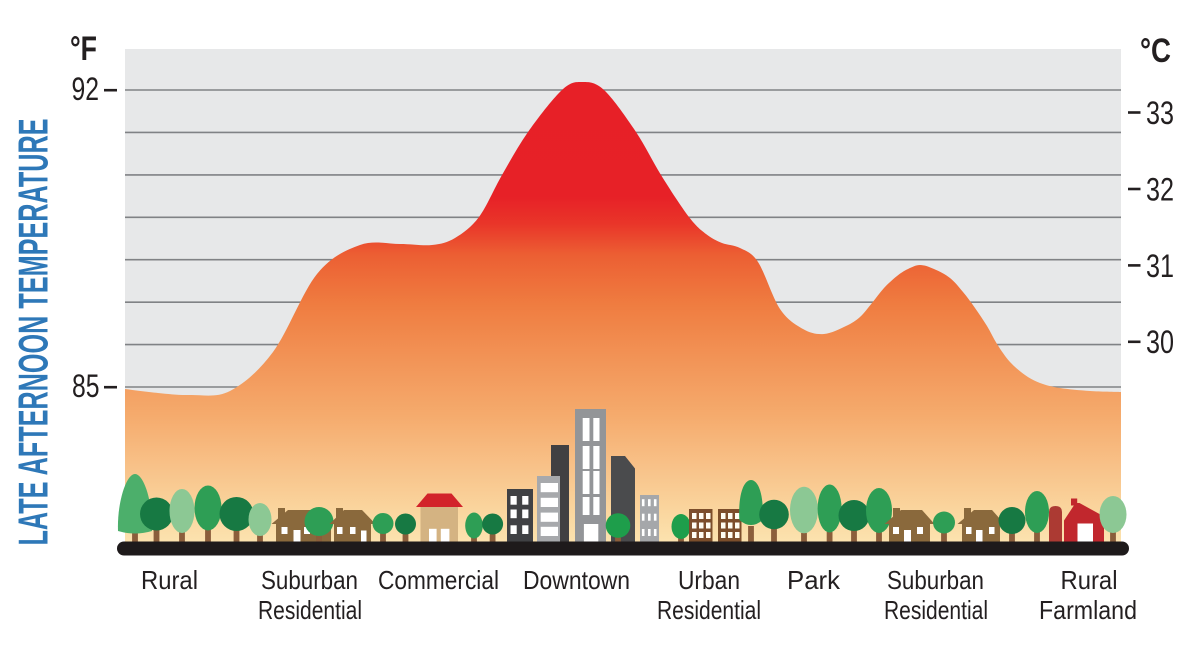  What do you see at coordinates (86, 89) in the screenshot?
I see `svg-text: 92` at bounding box center [86, 89].